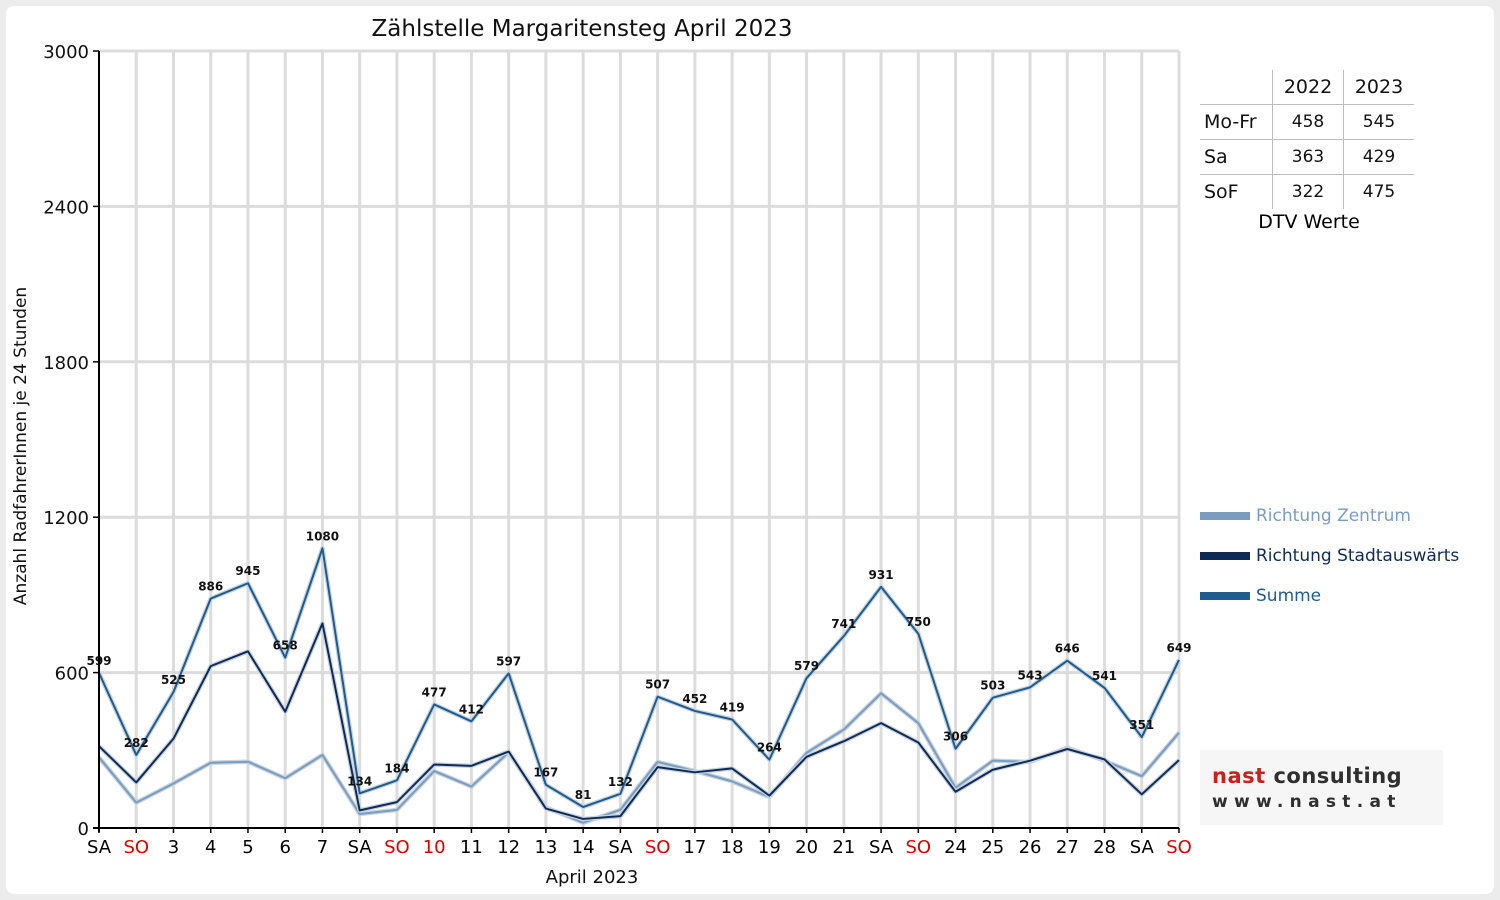 The height and width of the screenshot is (900, 1500). Describe the element at coordinates (396, 768) in the screenshot. I see `data-label: 184` at that location.